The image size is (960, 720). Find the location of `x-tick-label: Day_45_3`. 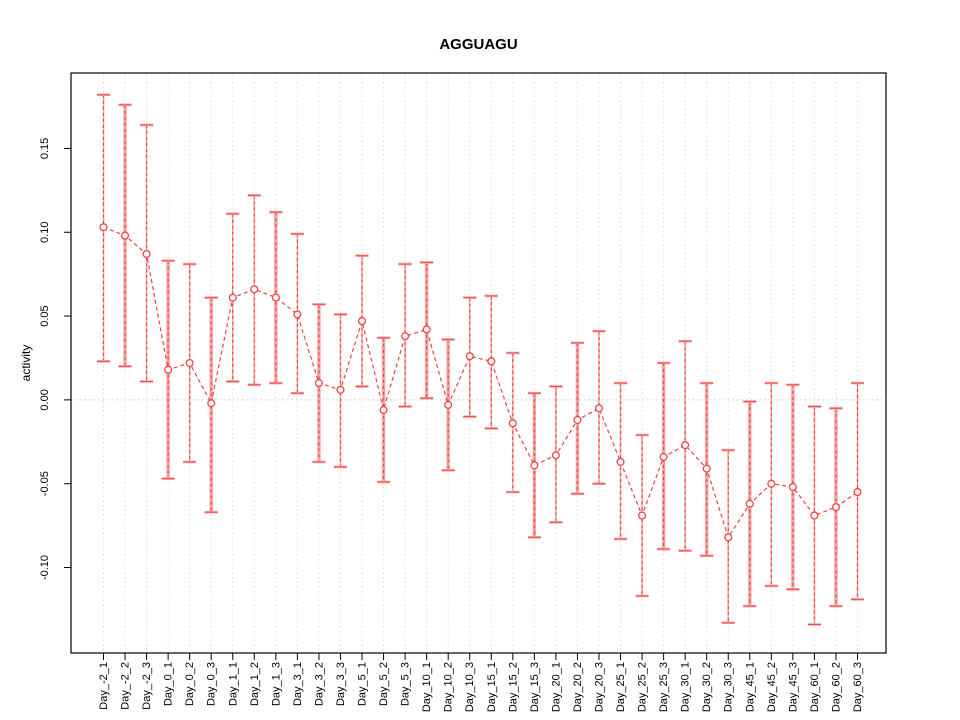

x-tick-label: Day_45_3 is located at coordinates (793, 687).